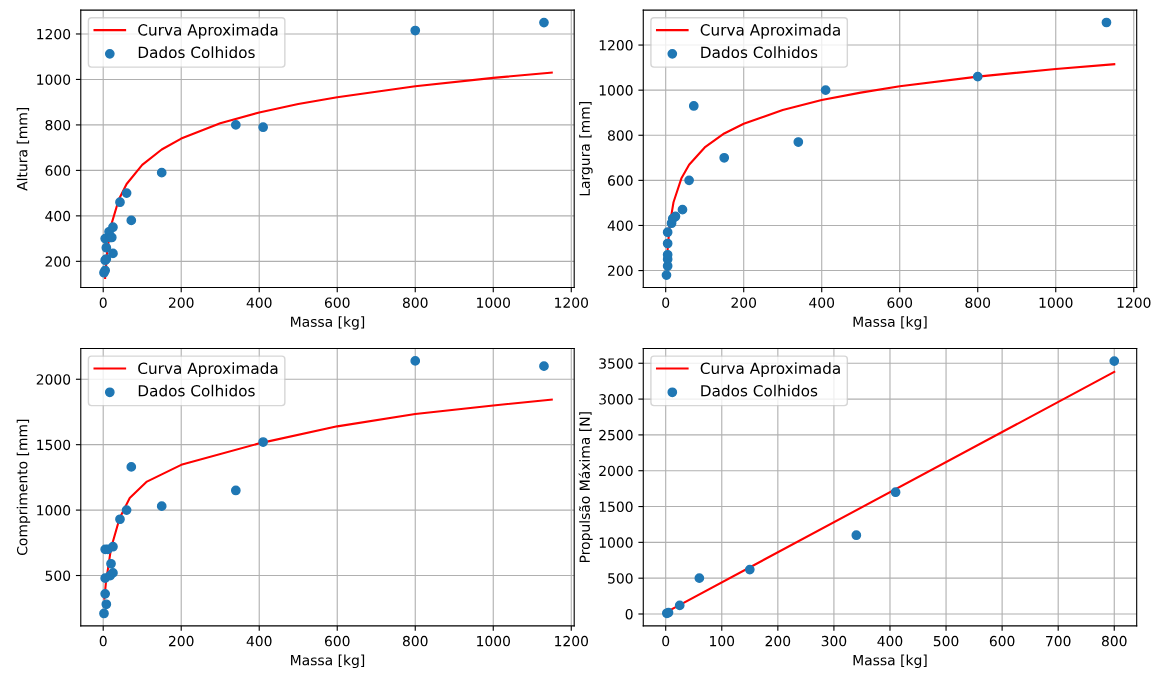 The width and height of the screenshot is (1154, 673). I want to click on y-axis-title: Comprimento [mm], so click(23, 487).